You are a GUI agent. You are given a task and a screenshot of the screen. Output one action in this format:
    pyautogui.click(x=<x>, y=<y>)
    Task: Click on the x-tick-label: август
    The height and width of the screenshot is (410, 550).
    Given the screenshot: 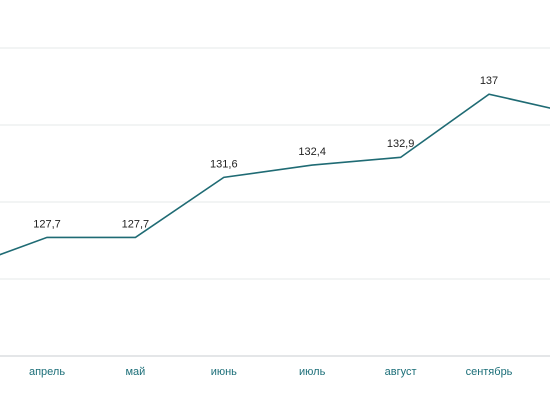 What is the action you would take?
    pyautogui.click(x=401, y=372)
    